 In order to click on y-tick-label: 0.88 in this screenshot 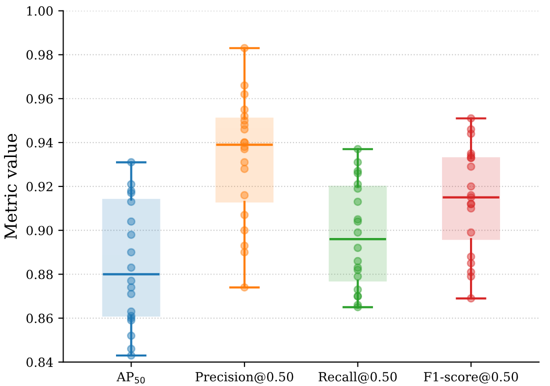, I will do `click(39, 275)`.